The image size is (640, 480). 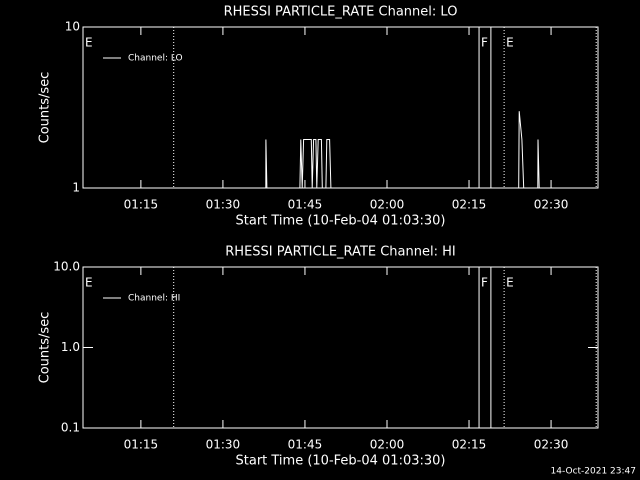 I want to click on legend-label: Channel: HI, so click(x=154, y=299).